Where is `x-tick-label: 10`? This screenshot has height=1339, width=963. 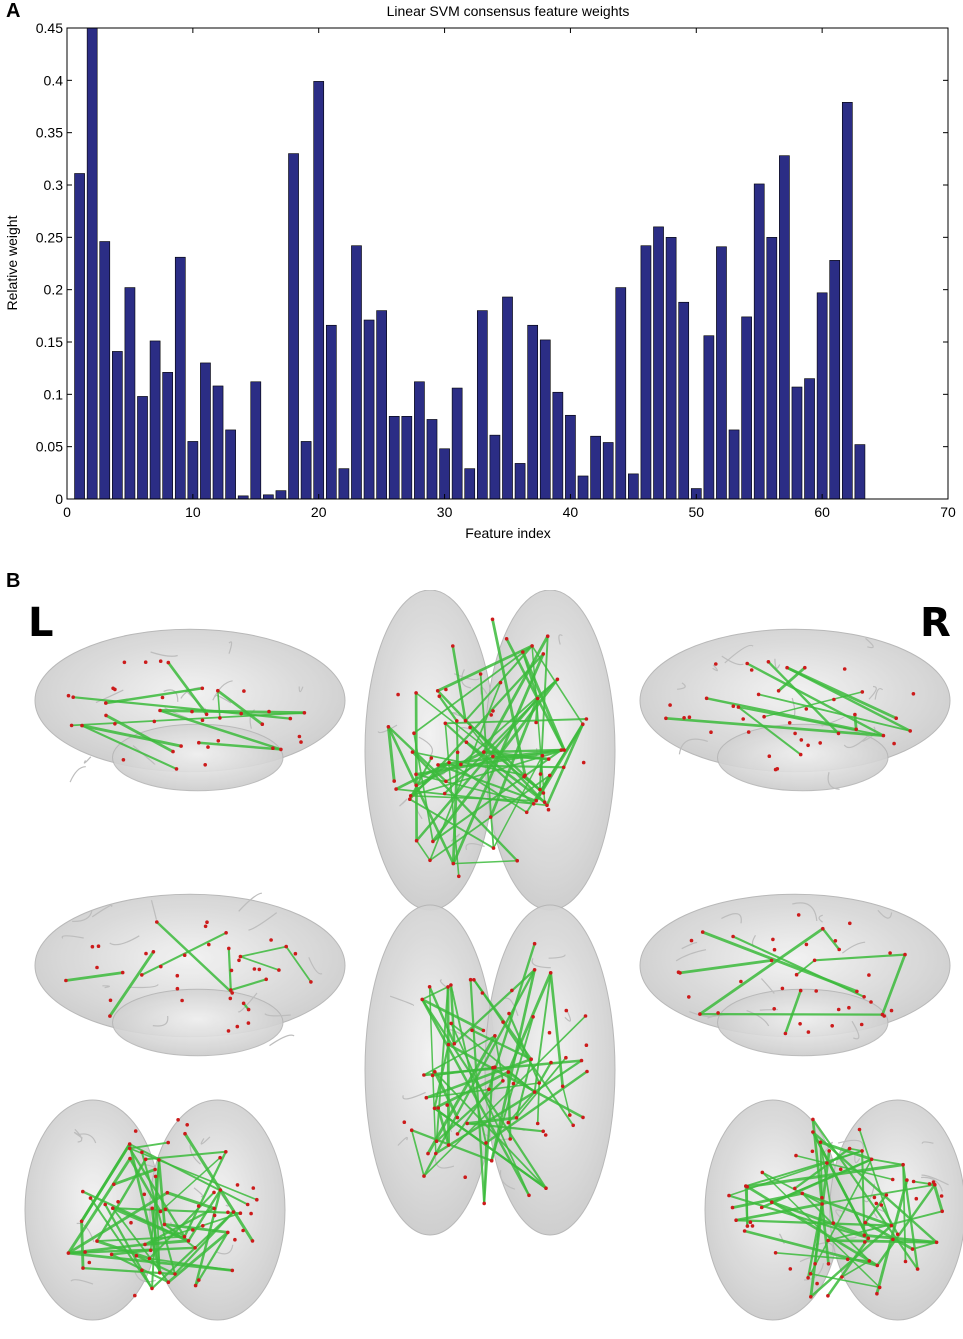 x-tick-label: 10 is located at coordinates (193, 512).